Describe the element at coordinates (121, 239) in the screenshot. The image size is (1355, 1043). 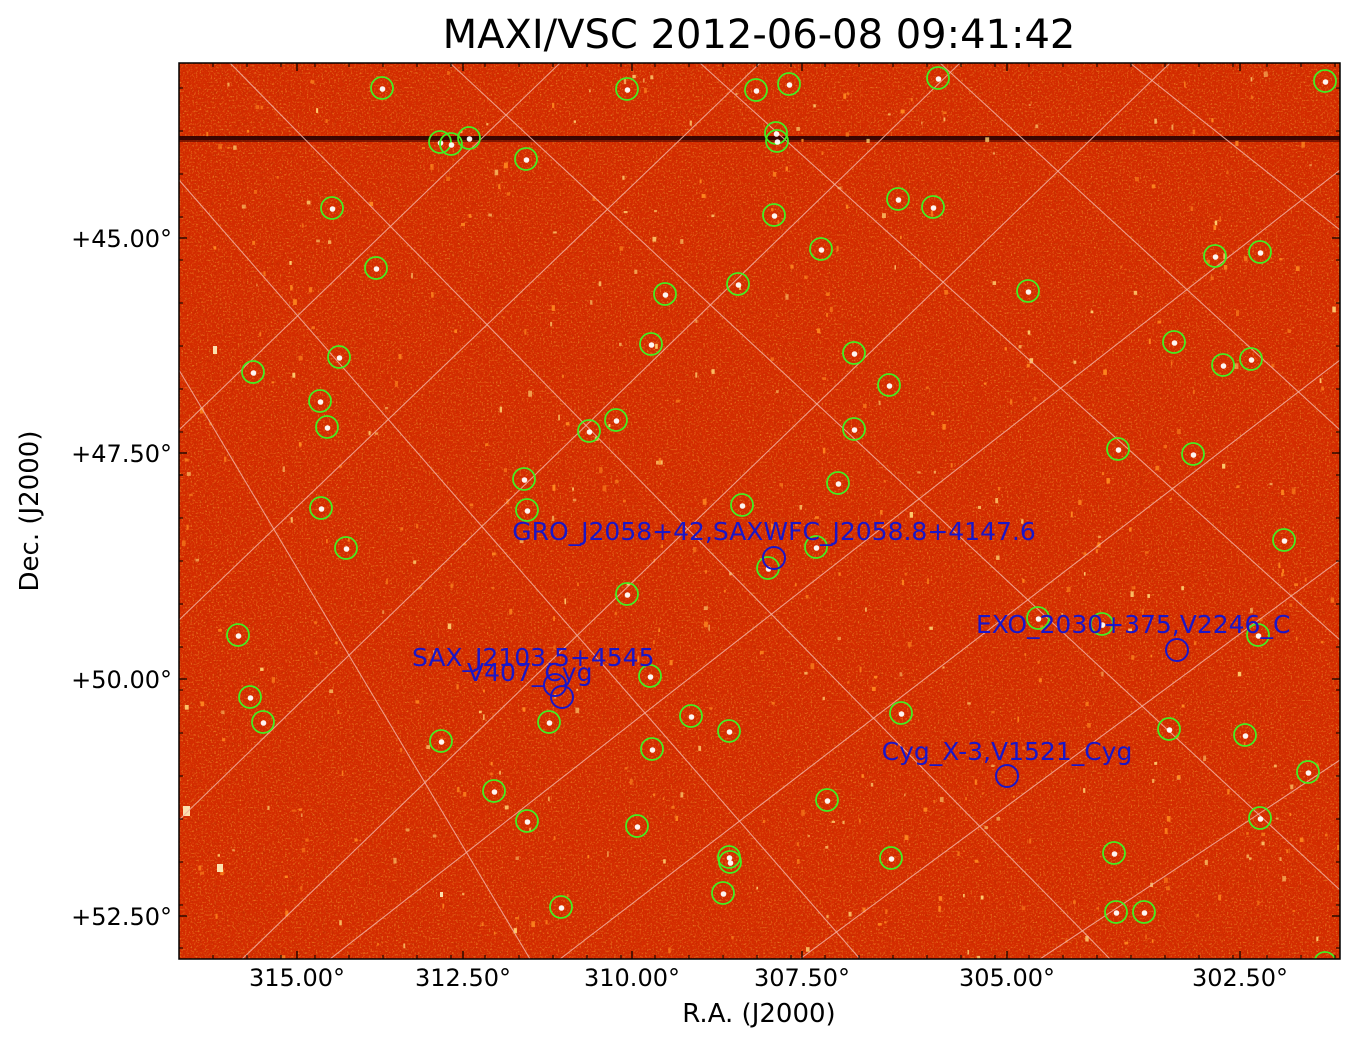
I see `y-tick-label: +45.00°` at that location.